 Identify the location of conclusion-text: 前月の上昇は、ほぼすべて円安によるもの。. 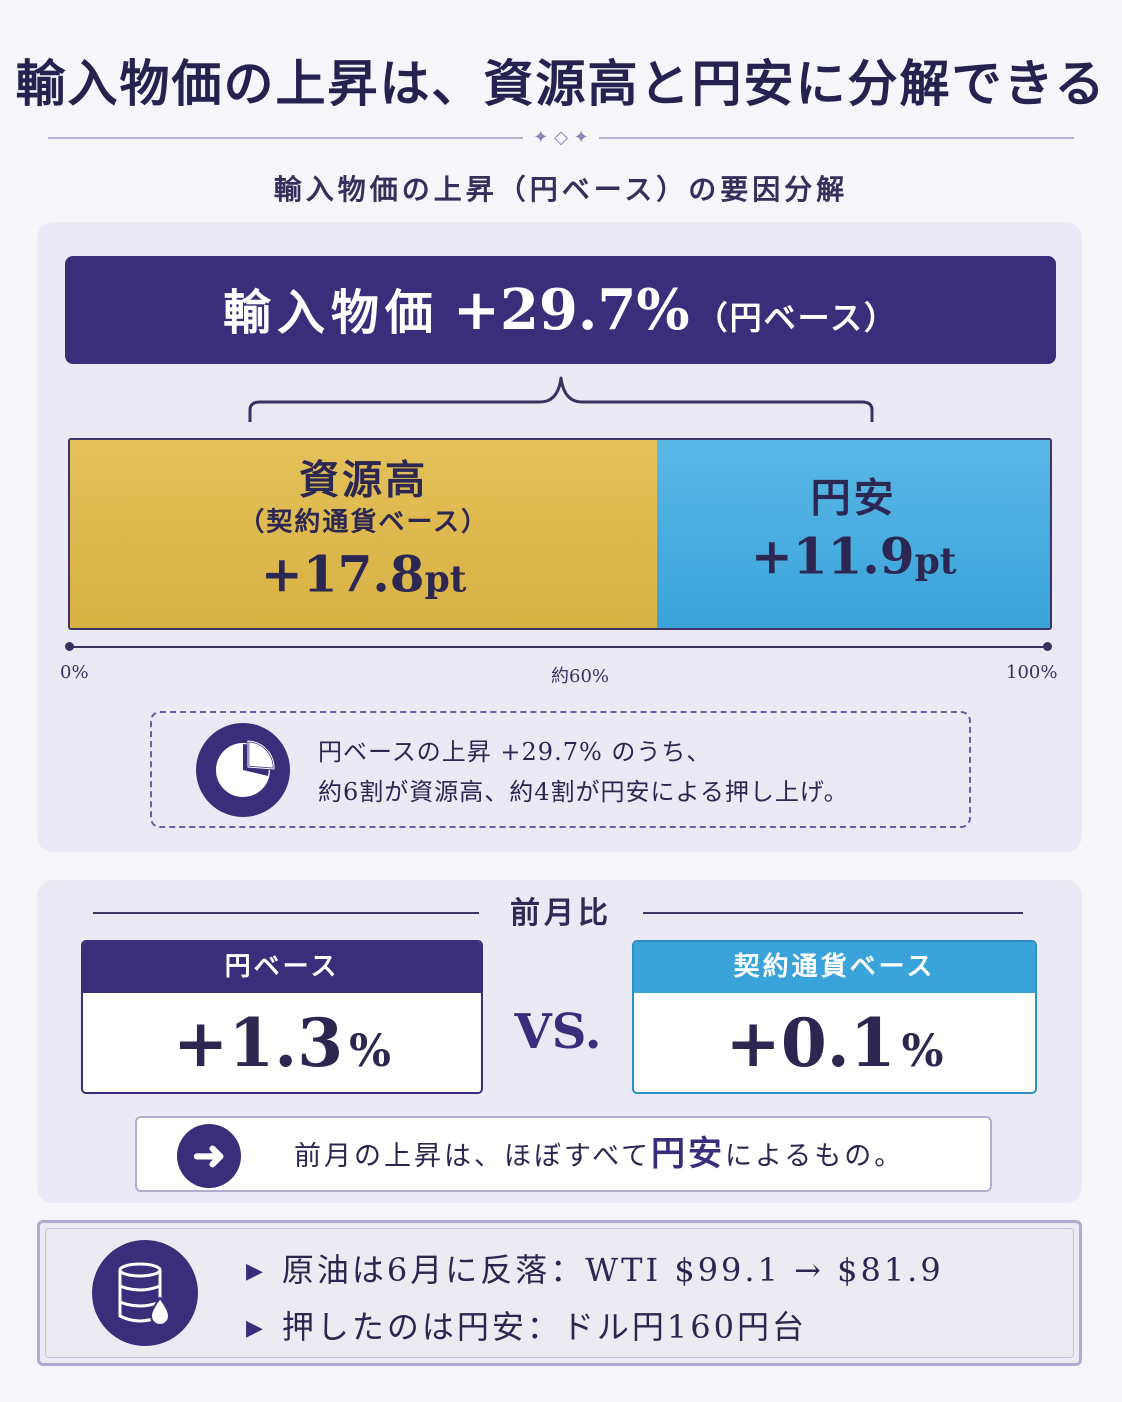
(599, 1155).